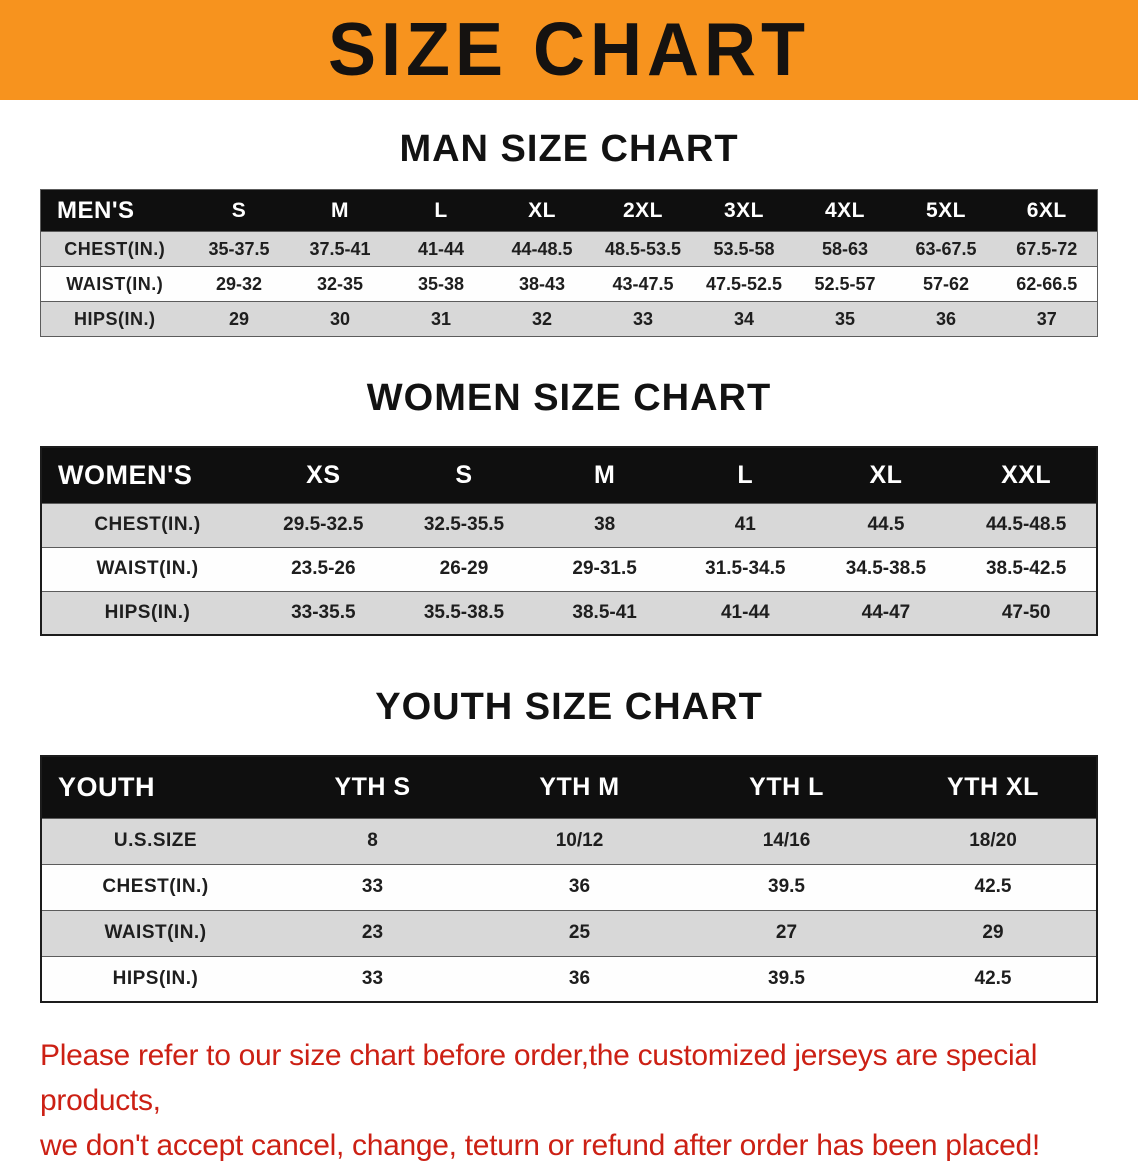  I want to click on table-header-row: YOUTH YTH S YTH M YTH L YTH XL, so click(569, 787).